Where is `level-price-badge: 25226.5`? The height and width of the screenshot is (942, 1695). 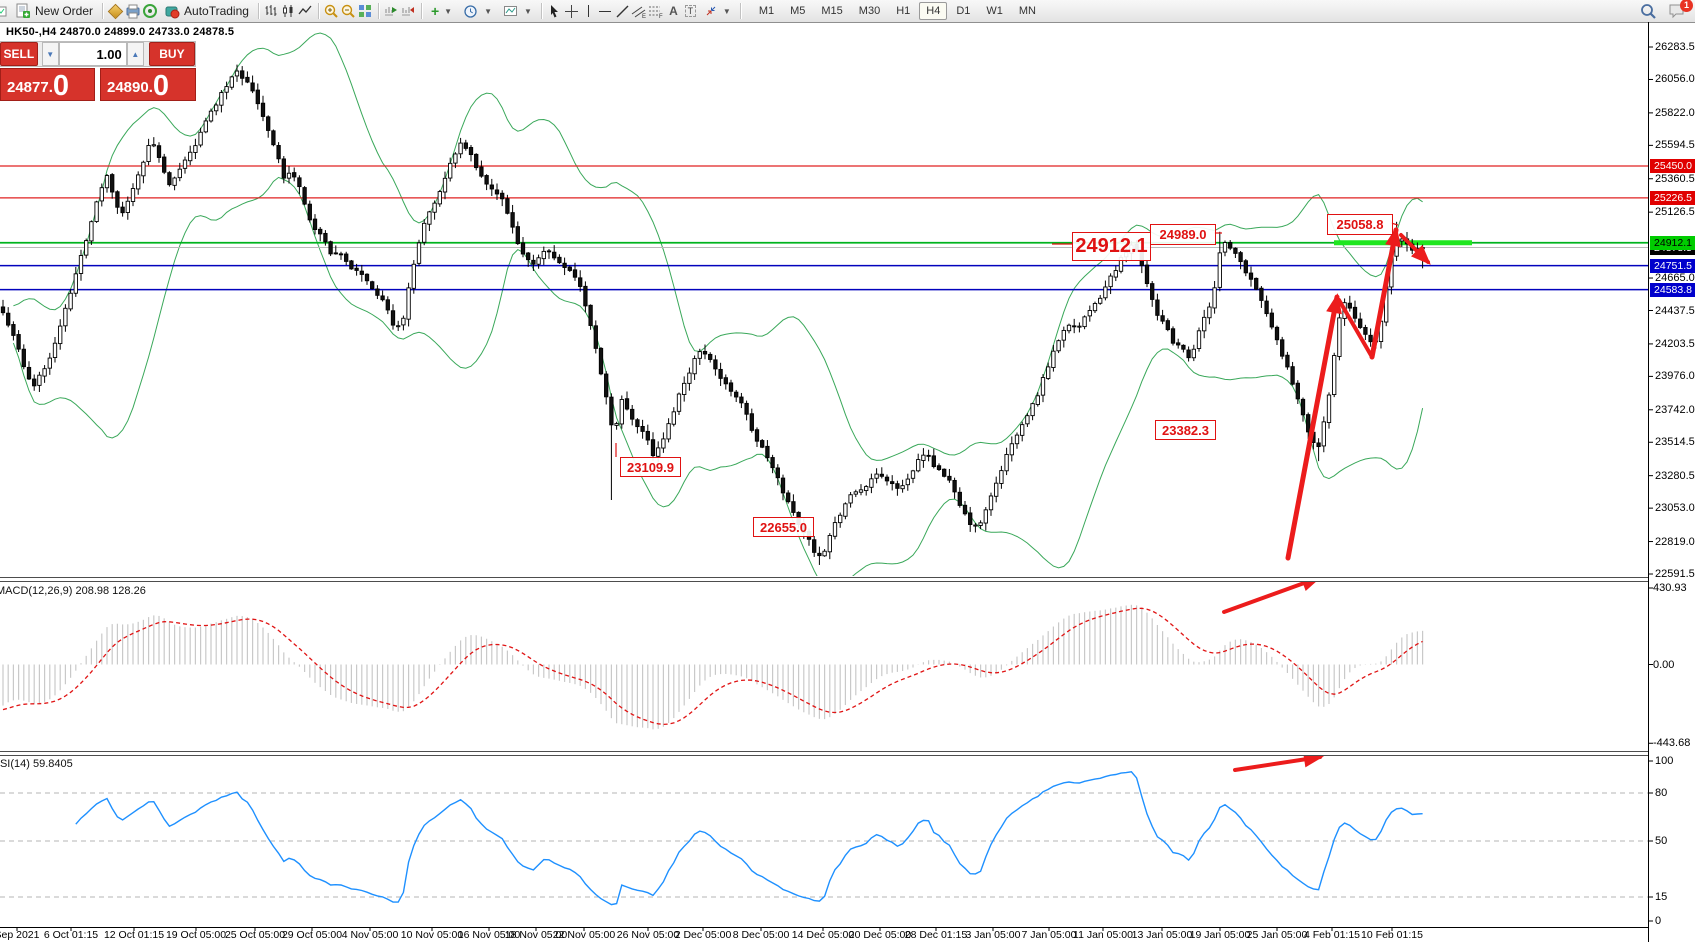
level-price-badge: 25226.5 is located at coordinates (1672, 197).